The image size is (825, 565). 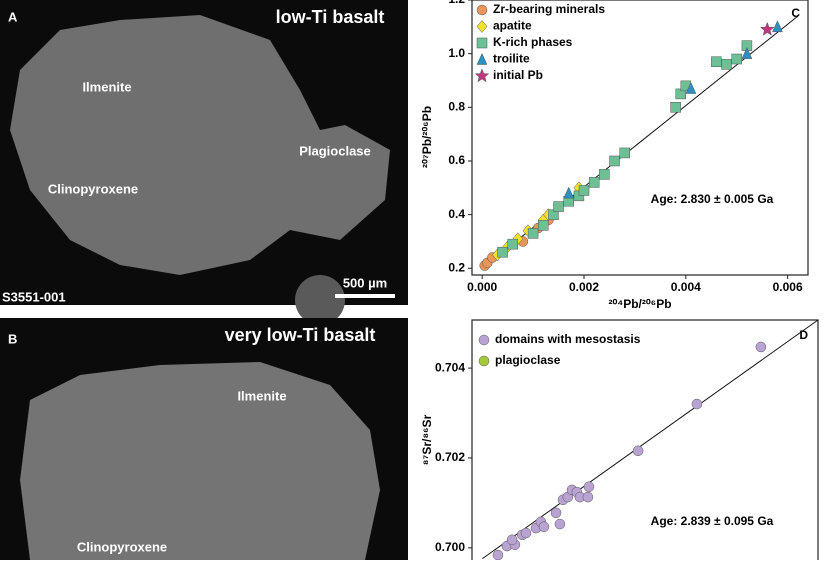 I want to click on legend-label: plagioclase, so click(x=528, y=360).